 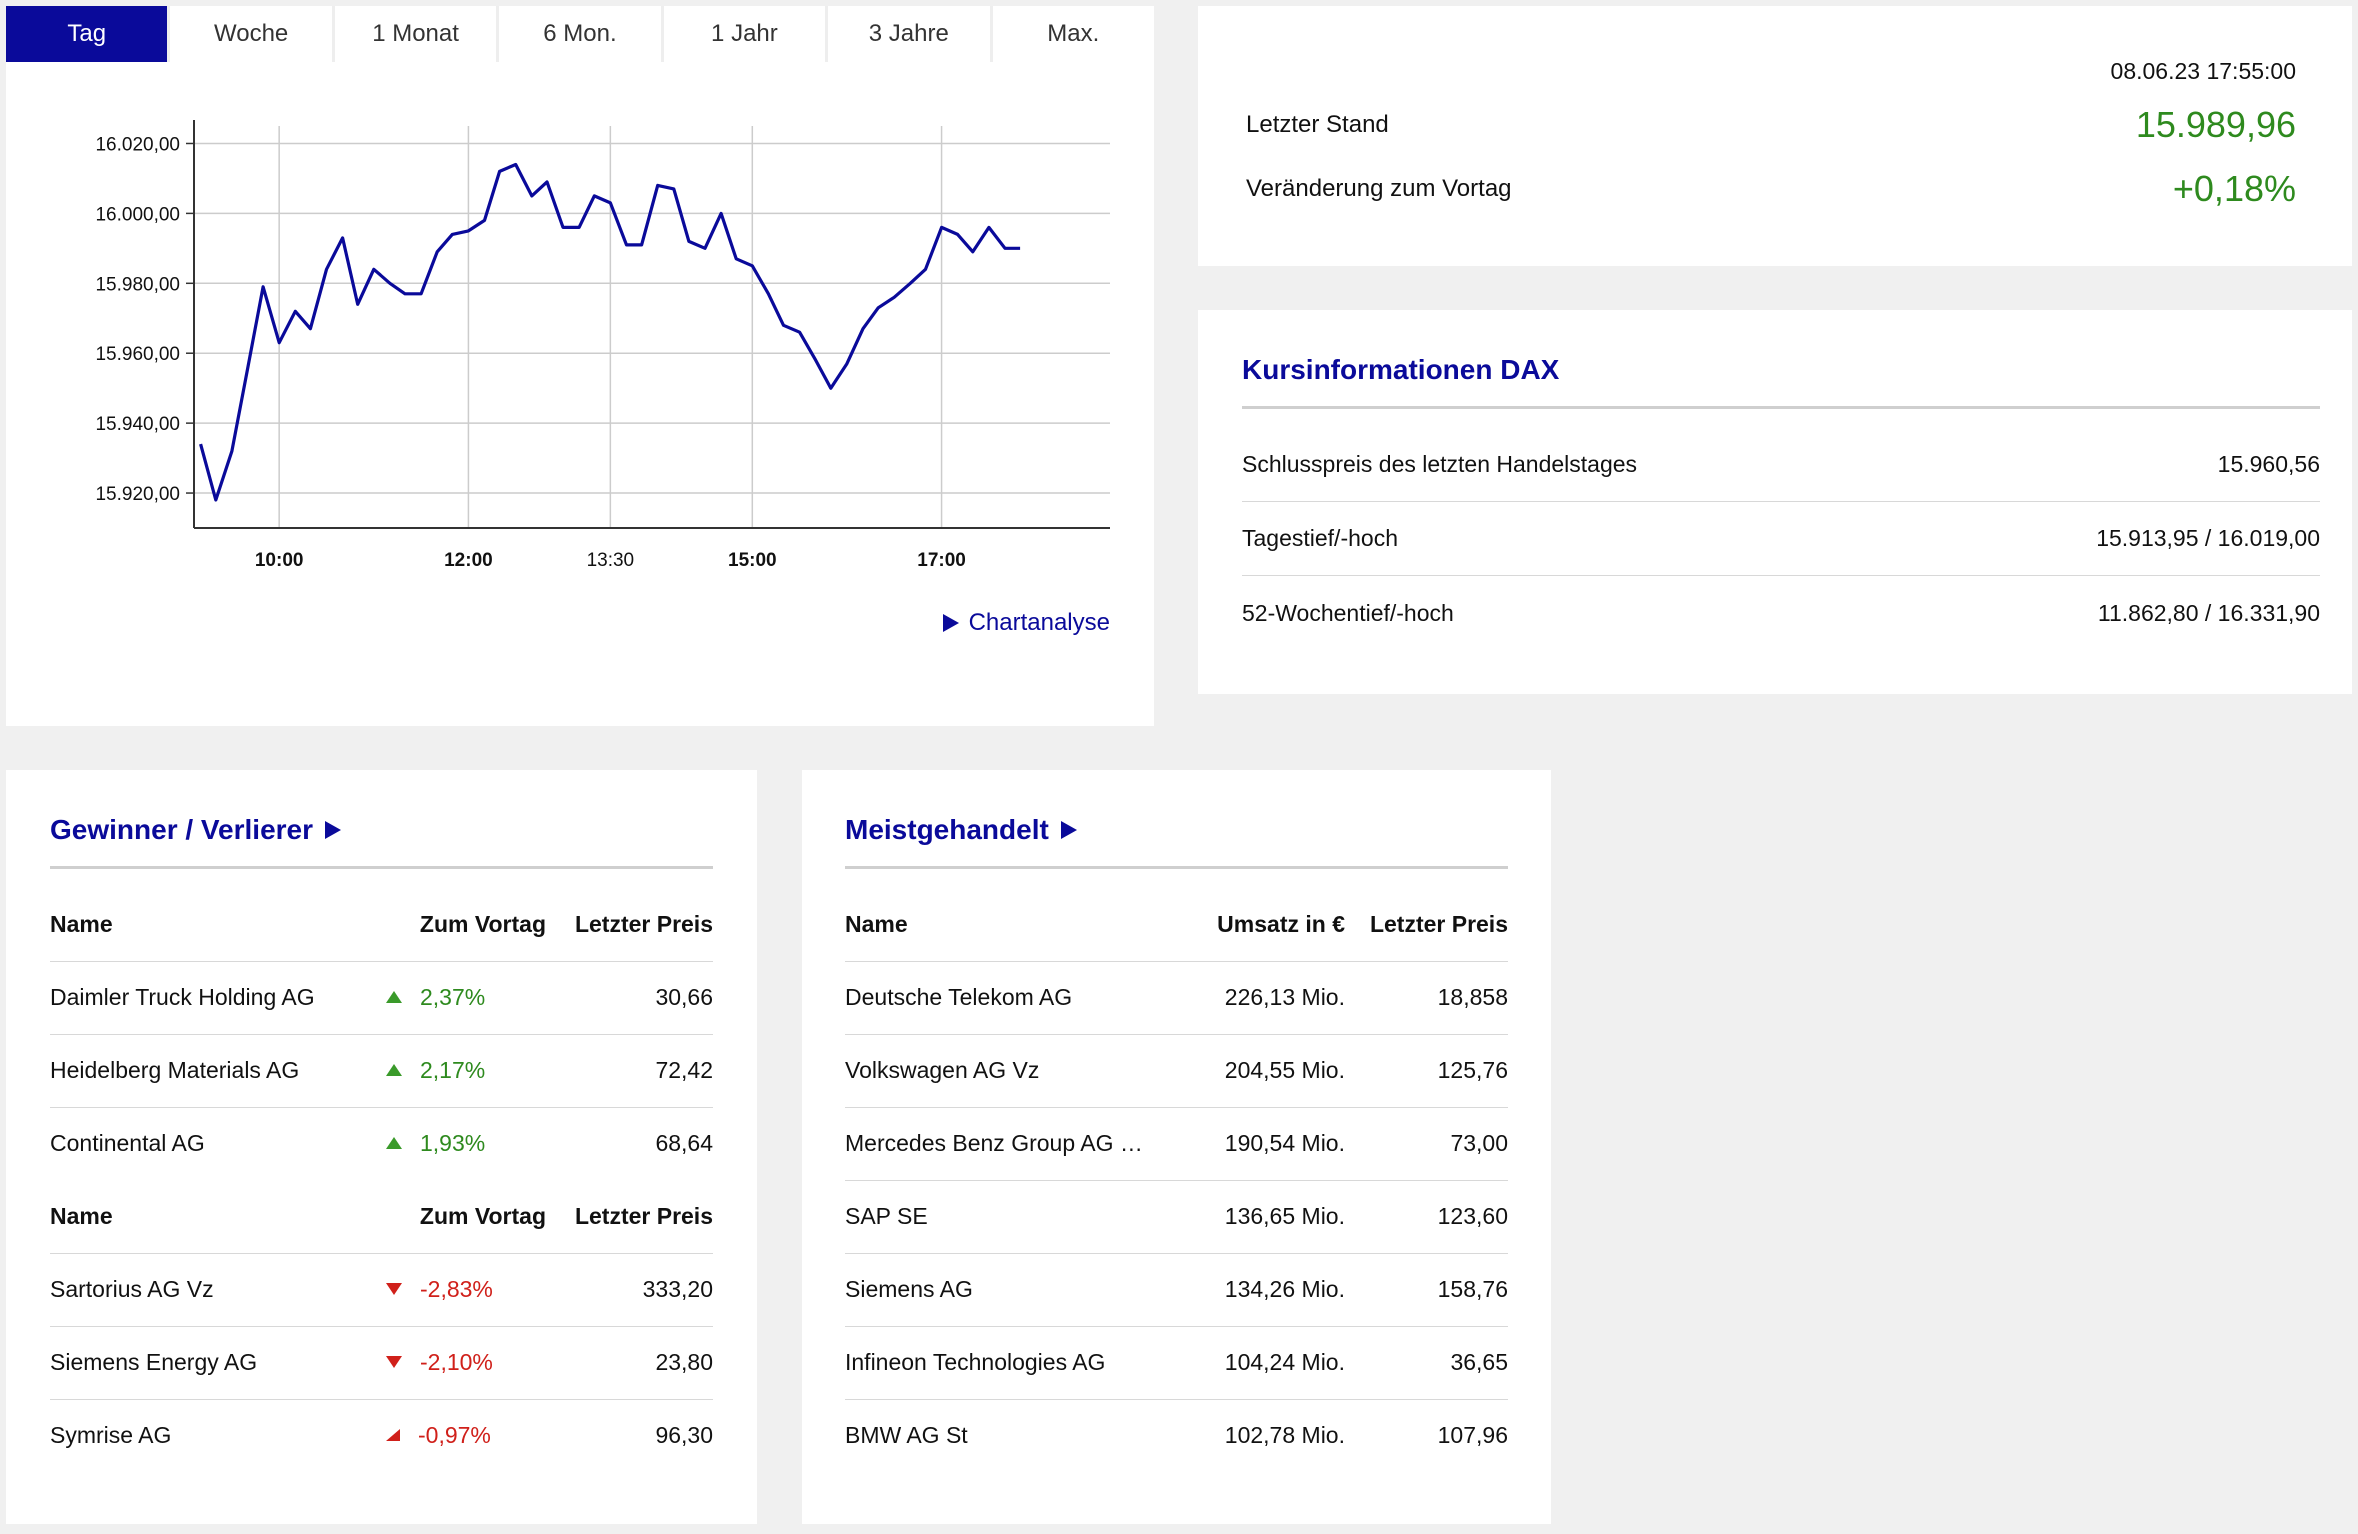 I want to click on table-header-row: Name Zum Vortag Letzter Preis, so click(x=381, y=1217).